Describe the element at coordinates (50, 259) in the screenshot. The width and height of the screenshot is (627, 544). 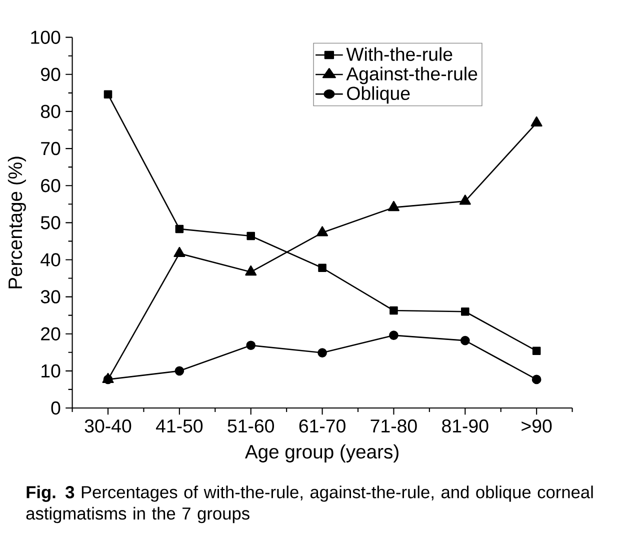
I see `y-tick-label: 40` at that location.